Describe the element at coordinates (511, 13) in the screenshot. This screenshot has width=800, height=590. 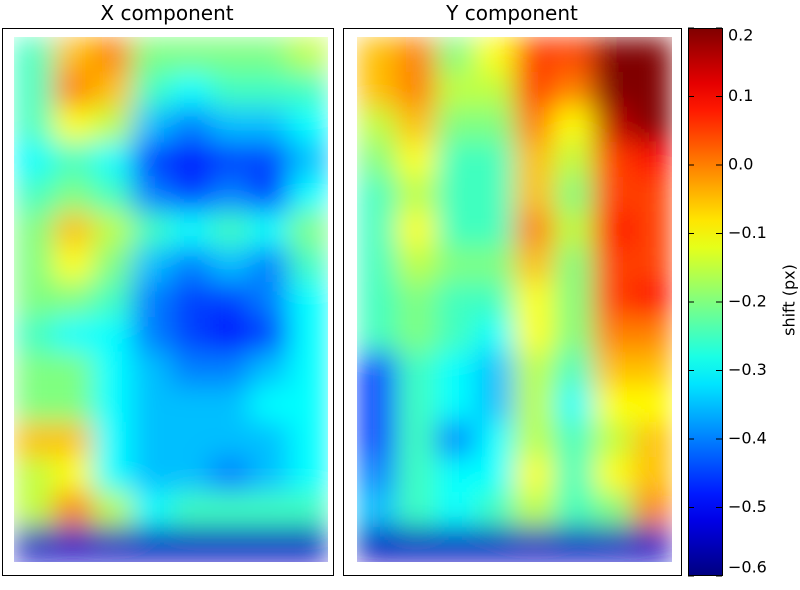
I see `panel-title: Y component` at that location.